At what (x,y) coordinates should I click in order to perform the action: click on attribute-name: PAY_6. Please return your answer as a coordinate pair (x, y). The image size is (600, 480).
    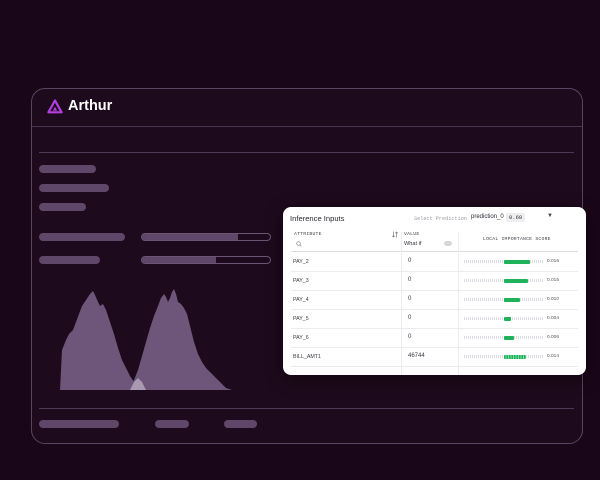
    Looking at the image, I should click on (301, 338).